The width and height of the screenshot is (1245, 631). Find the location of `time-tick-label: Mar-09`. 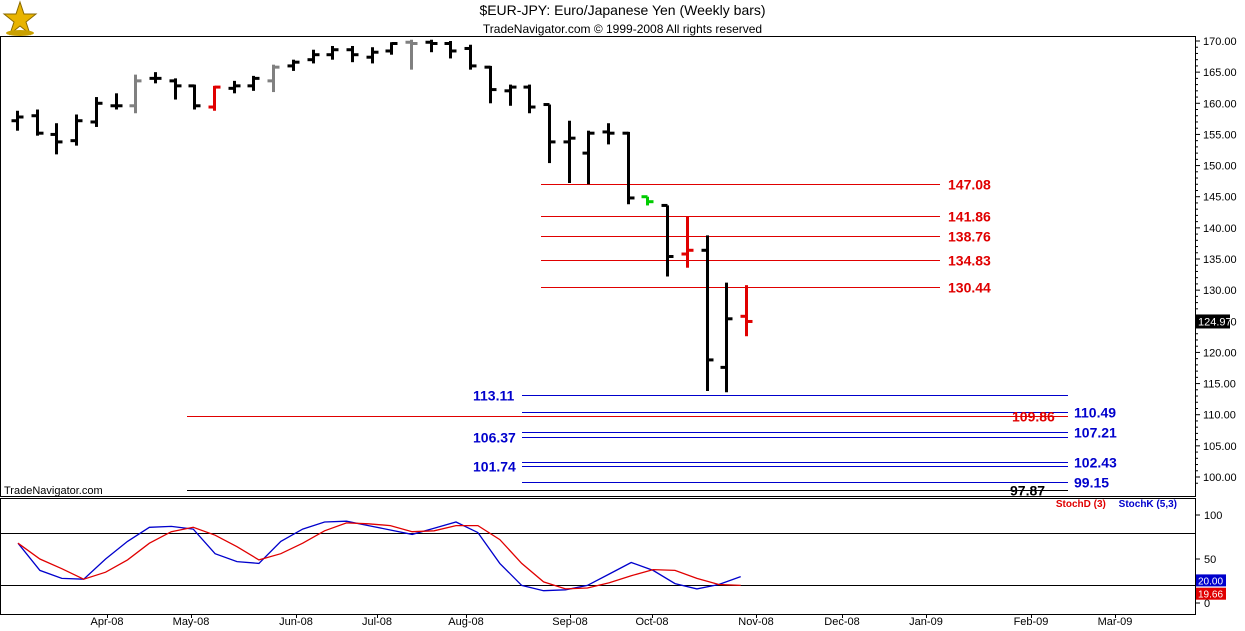

time-tick-label: Mar-09 is located at coordinates (1115, 622).